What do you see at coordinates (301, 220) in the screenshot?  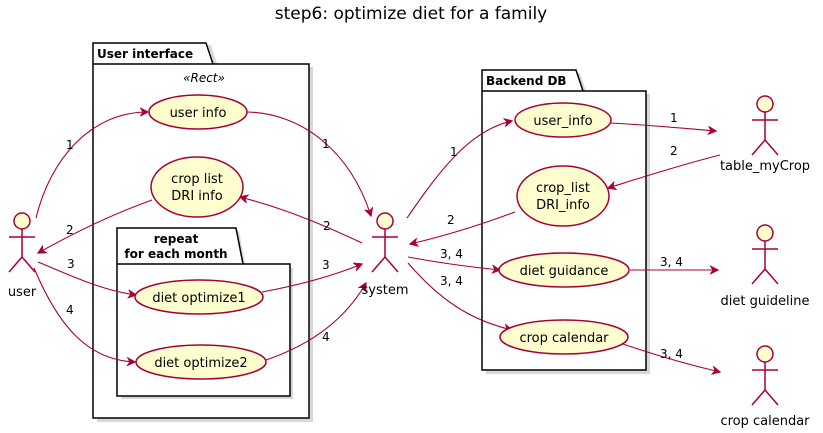 I see `edge-system-croplist` at bounding box center [301, 220].